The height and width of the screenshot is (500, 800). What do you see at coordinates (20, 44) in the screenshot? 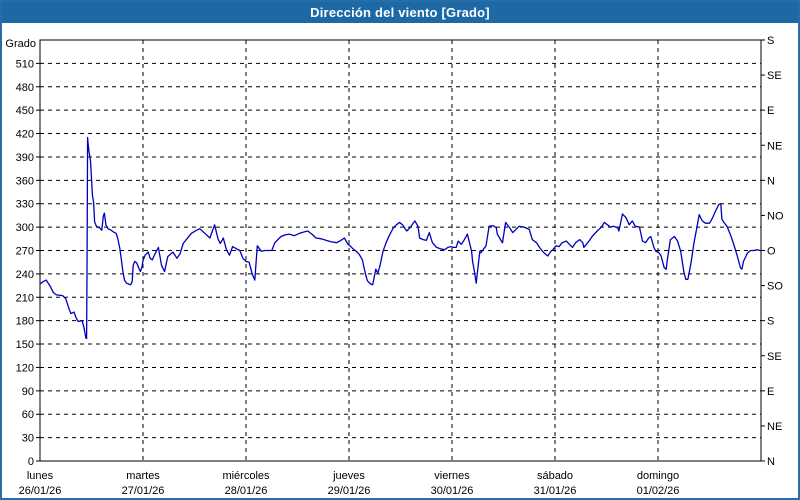
I see `y-axis-left-title: Grado` at bounding box center [20, 44].